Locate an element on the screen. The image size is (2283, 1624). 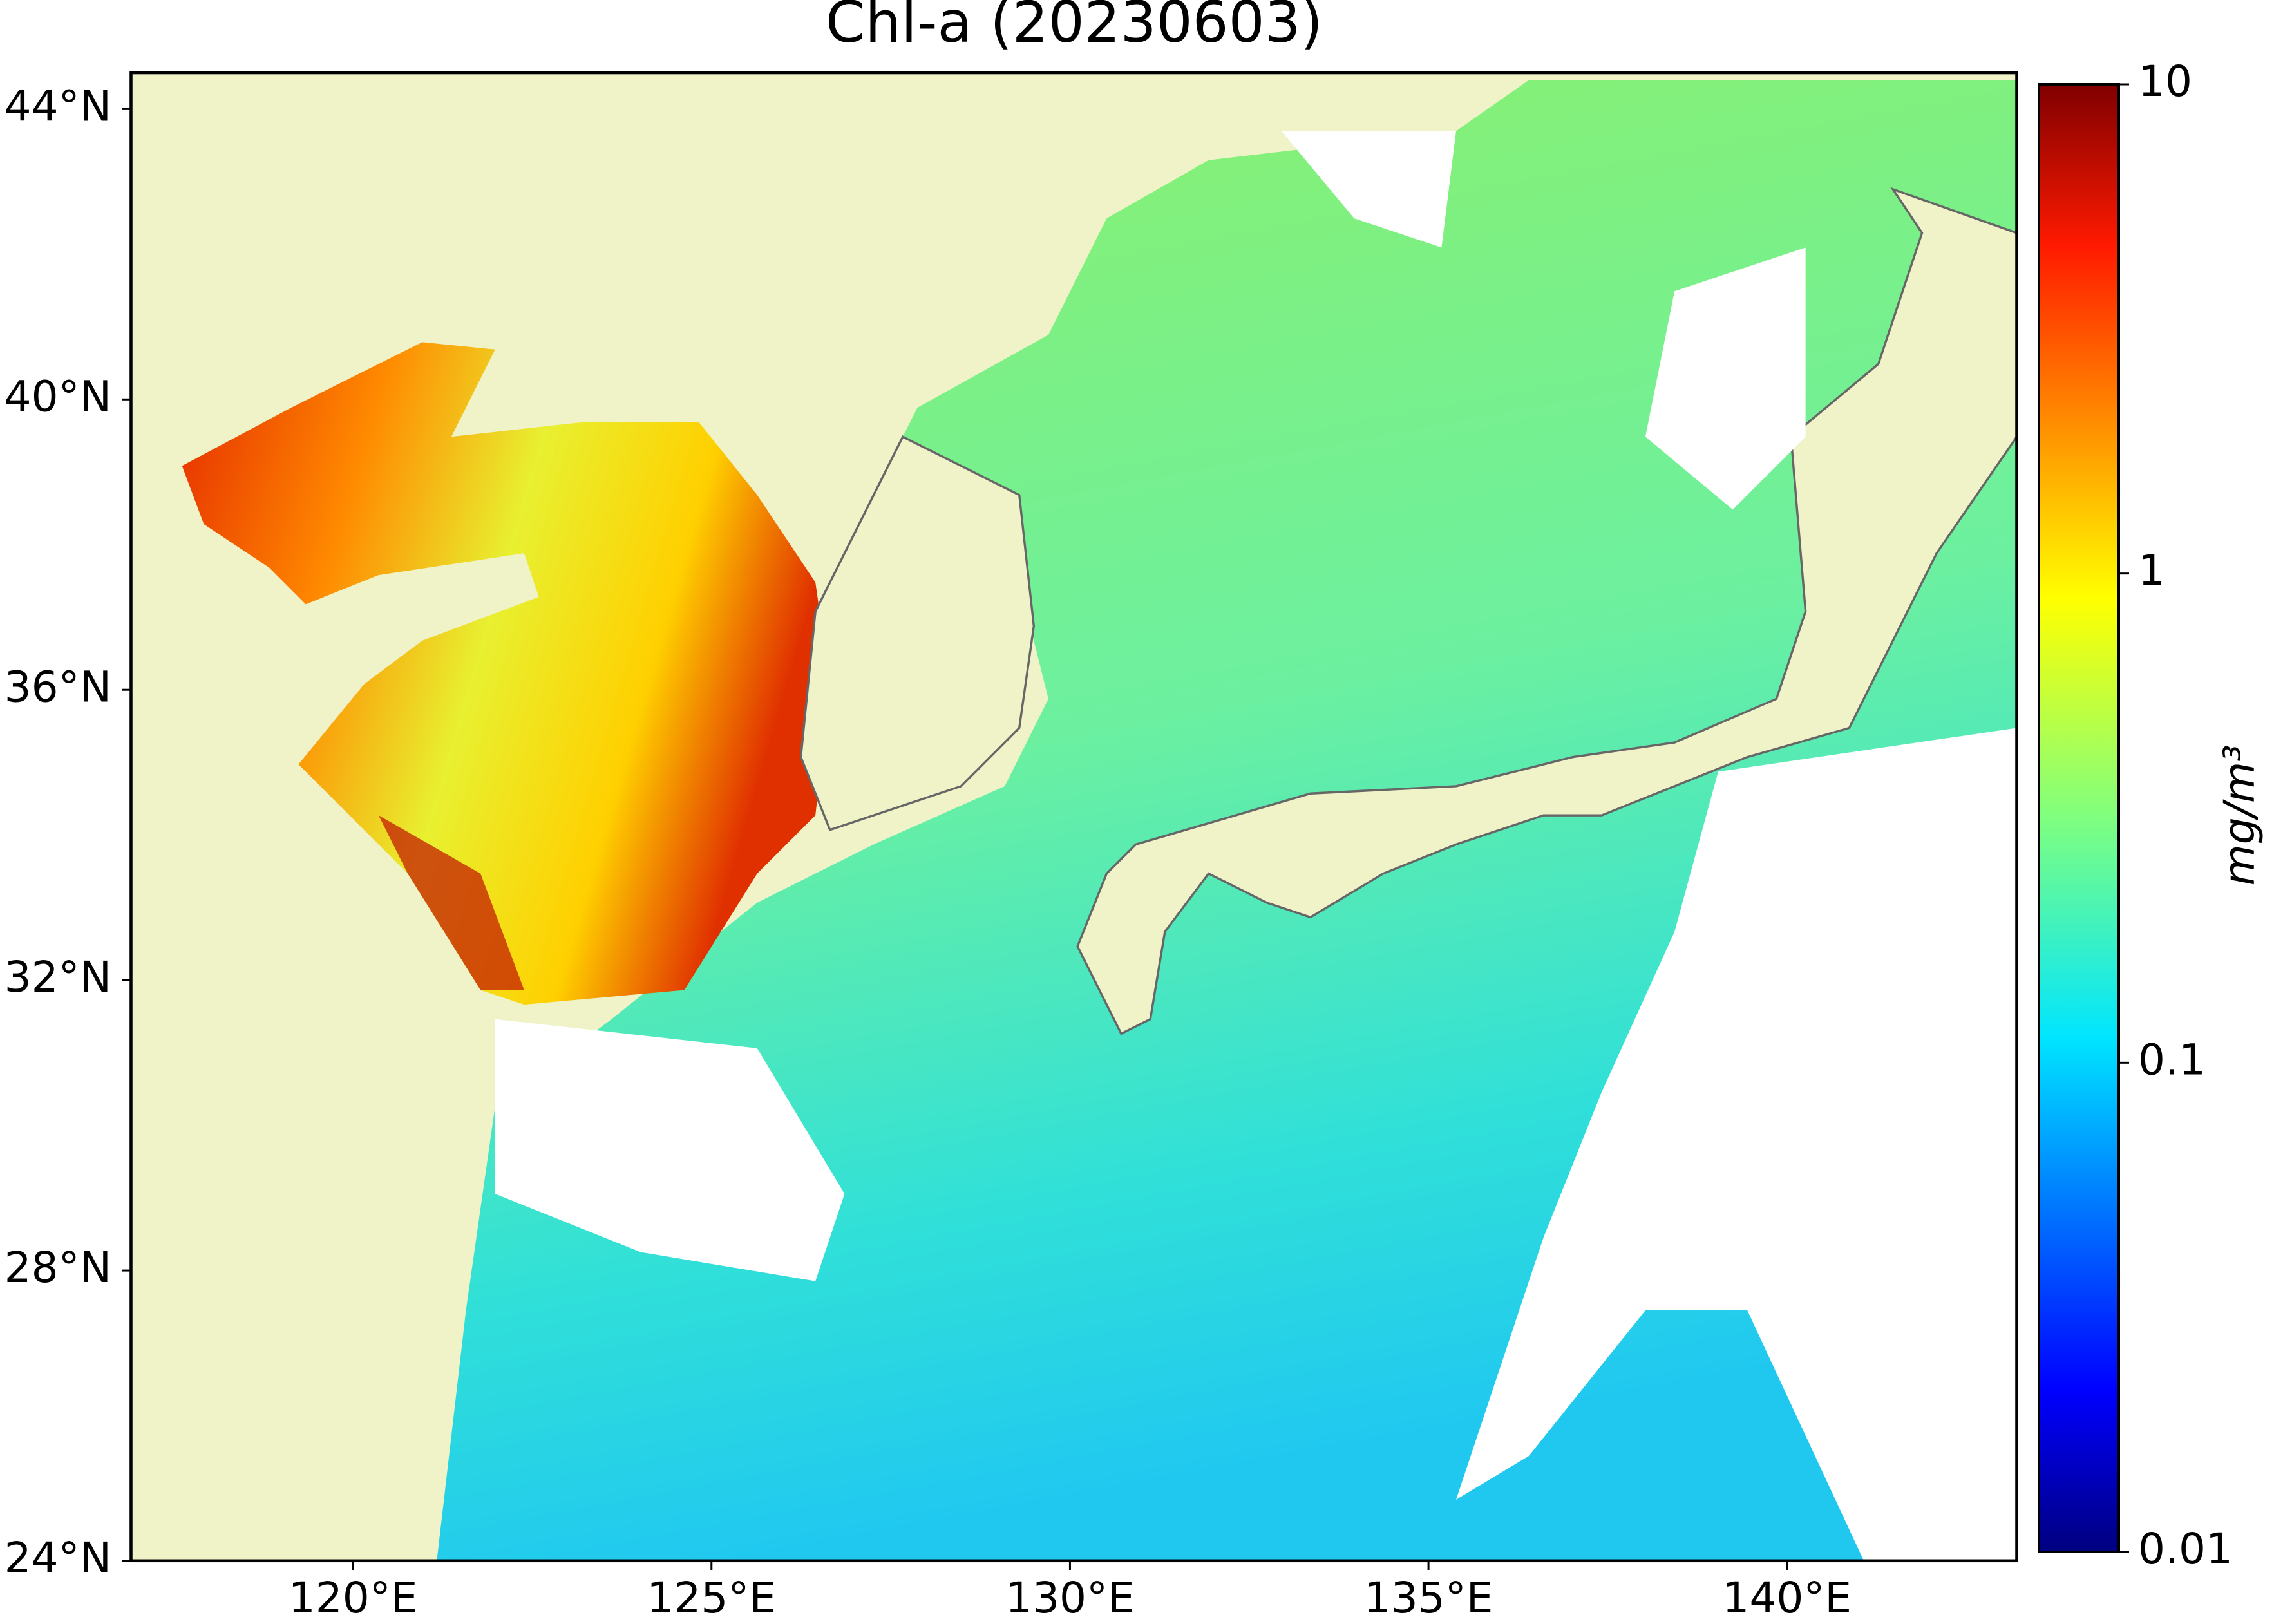
y-tick-label: 40°N is located at coordinates (58, 396).